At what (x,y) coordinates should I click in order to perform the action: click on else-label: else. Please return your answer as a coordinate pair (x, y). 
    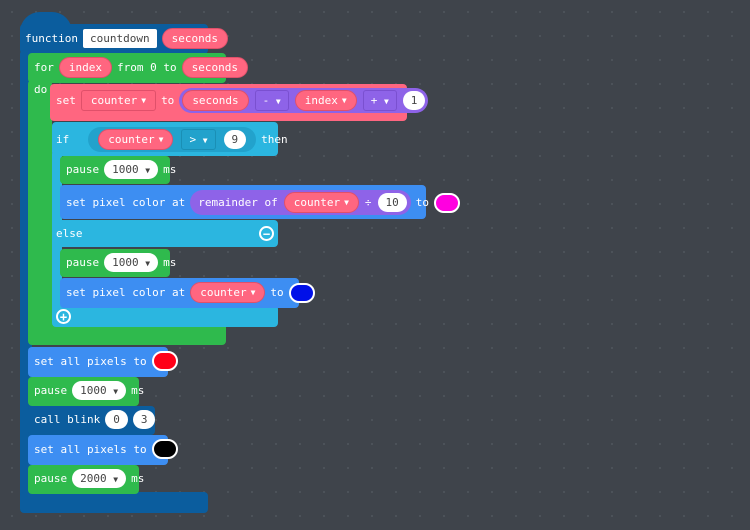
    Looking at the image, I should click on (69, 233).